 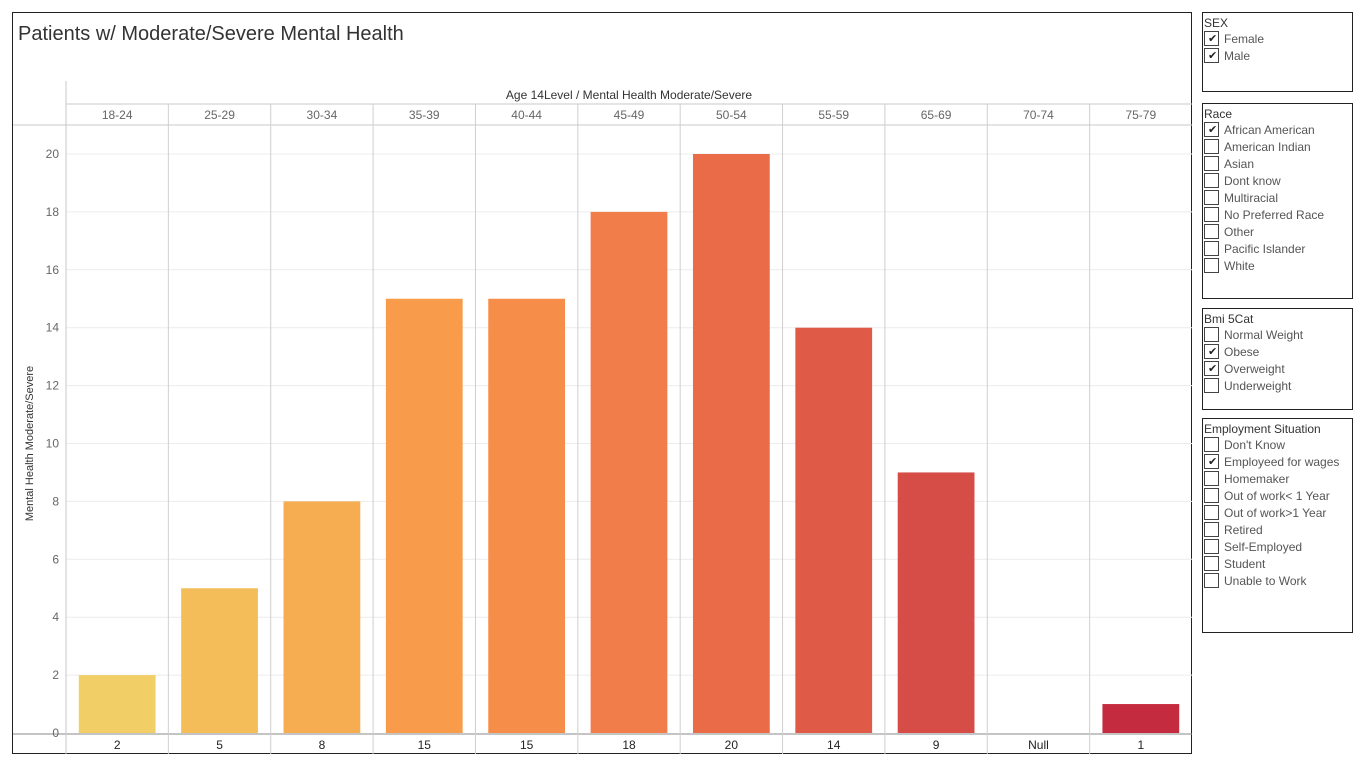 I want to click on filter-option-label: White, so click(x=1239, y=265).